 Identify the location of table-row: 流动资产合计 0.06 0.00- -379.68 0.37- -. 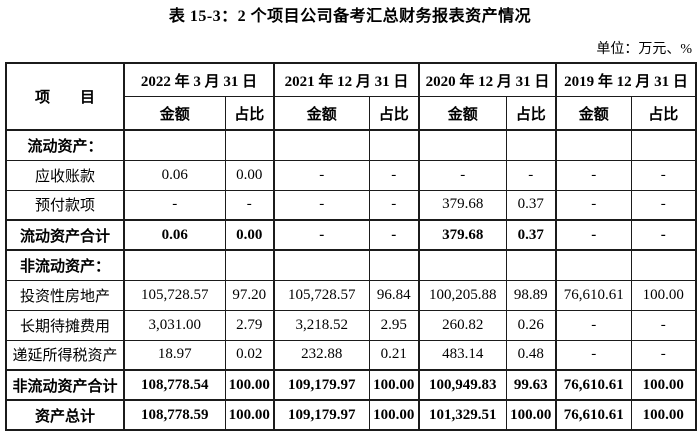
(351, 235).